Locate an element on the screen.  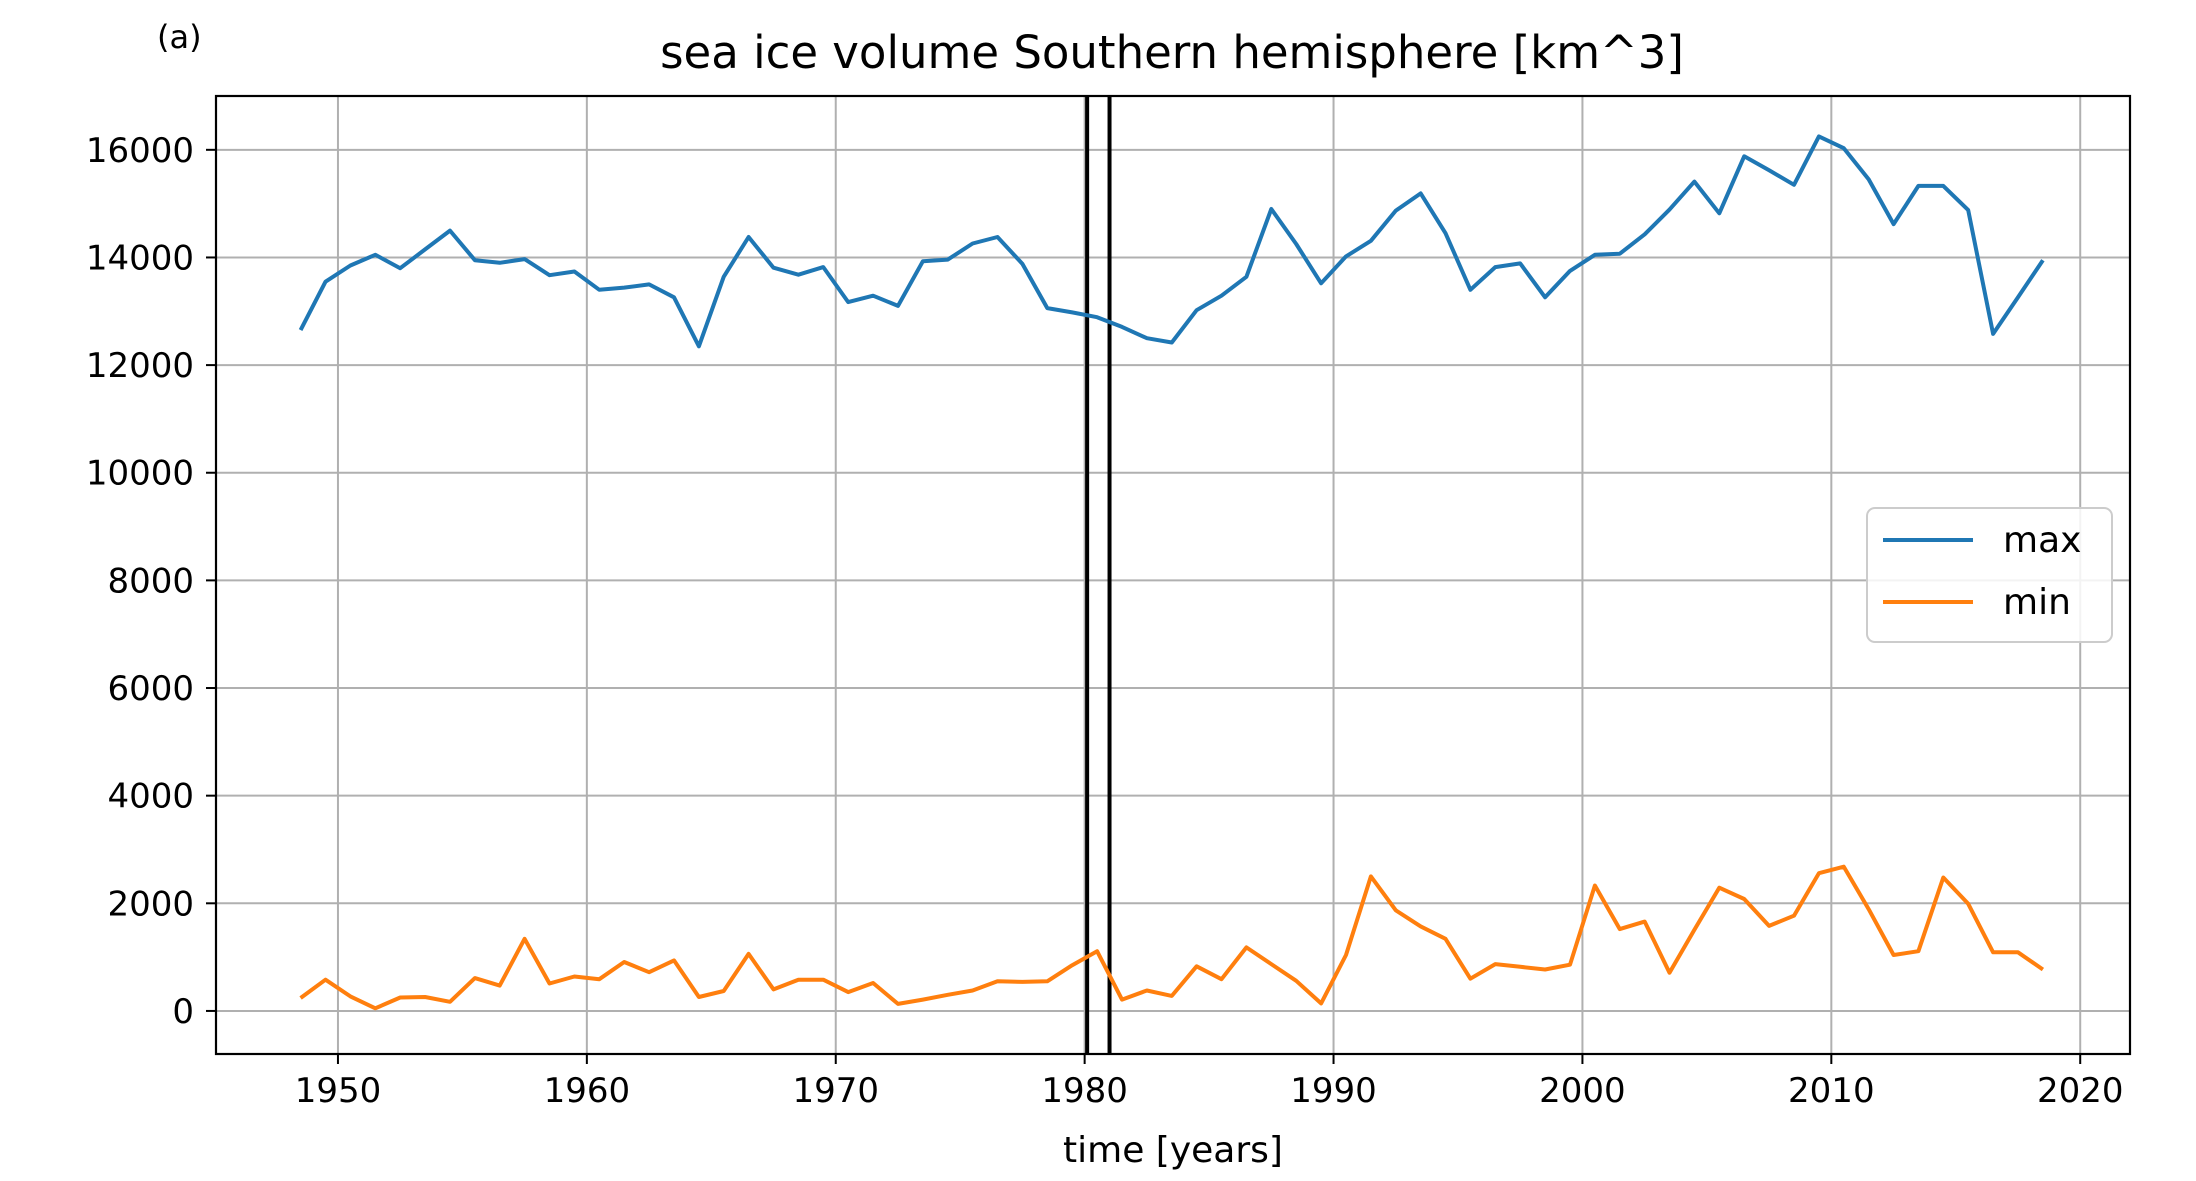
vertical-markers is located at coordinates (1098, 575).